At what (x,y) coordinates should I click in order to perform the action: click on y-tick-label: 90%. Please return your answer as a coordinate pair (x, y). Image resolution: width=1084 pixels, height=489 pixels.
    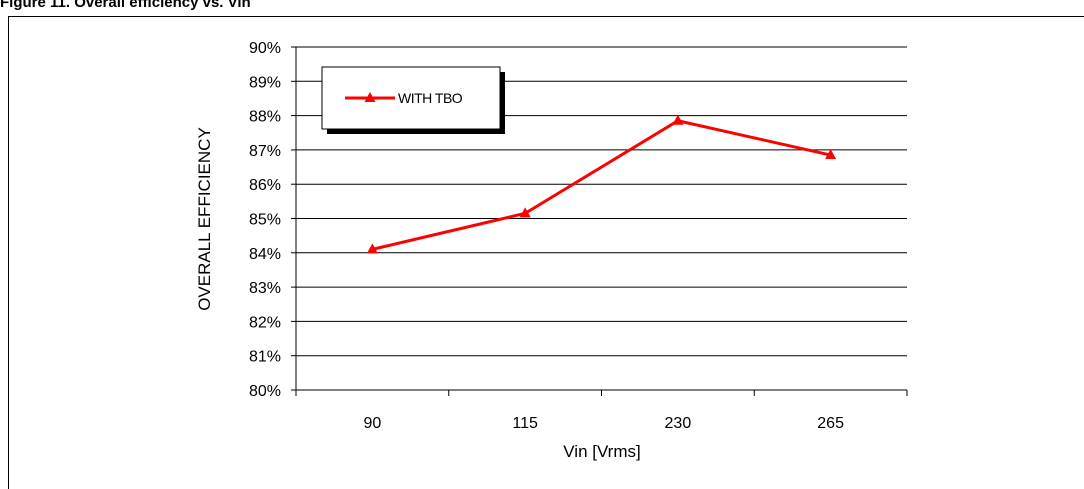
    Looking at the image, I should click on (265, 48).